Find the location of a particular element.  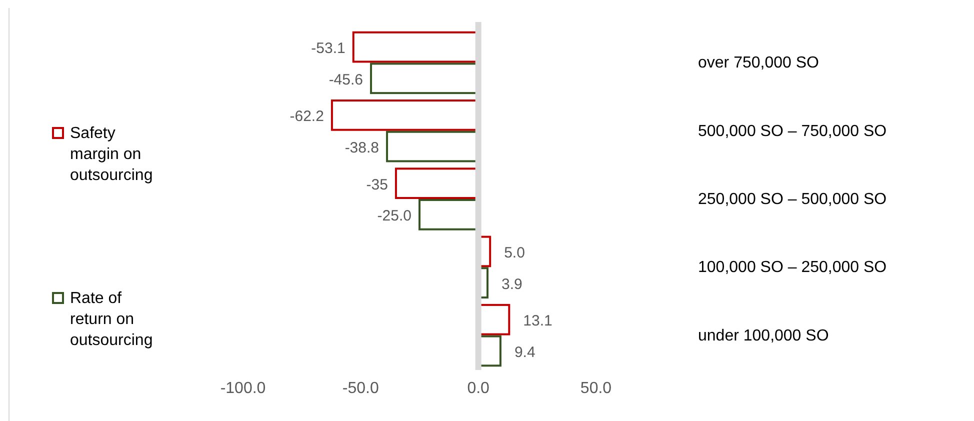

data-label: -35 is located at coordinates (377, 185).